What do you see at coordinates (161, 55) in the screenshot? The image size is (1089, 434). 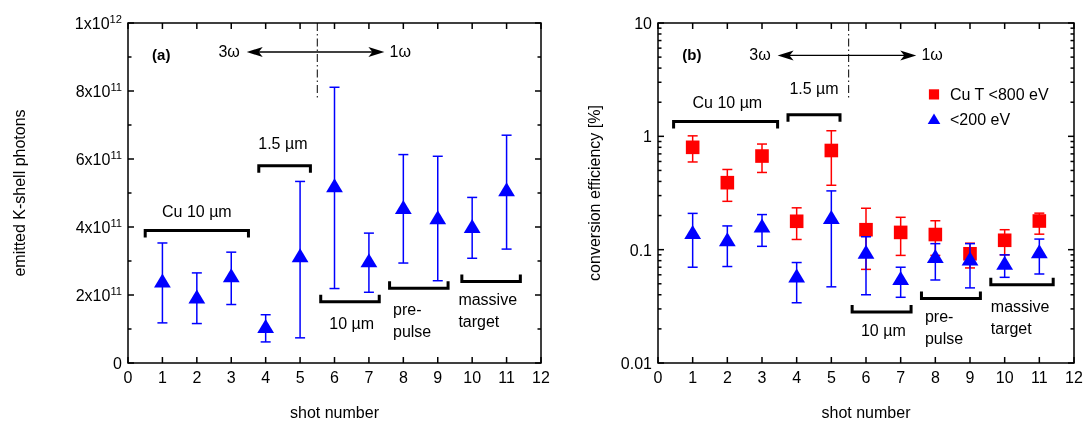 I see `annotation: (a)` at bounding box center [161, 55].